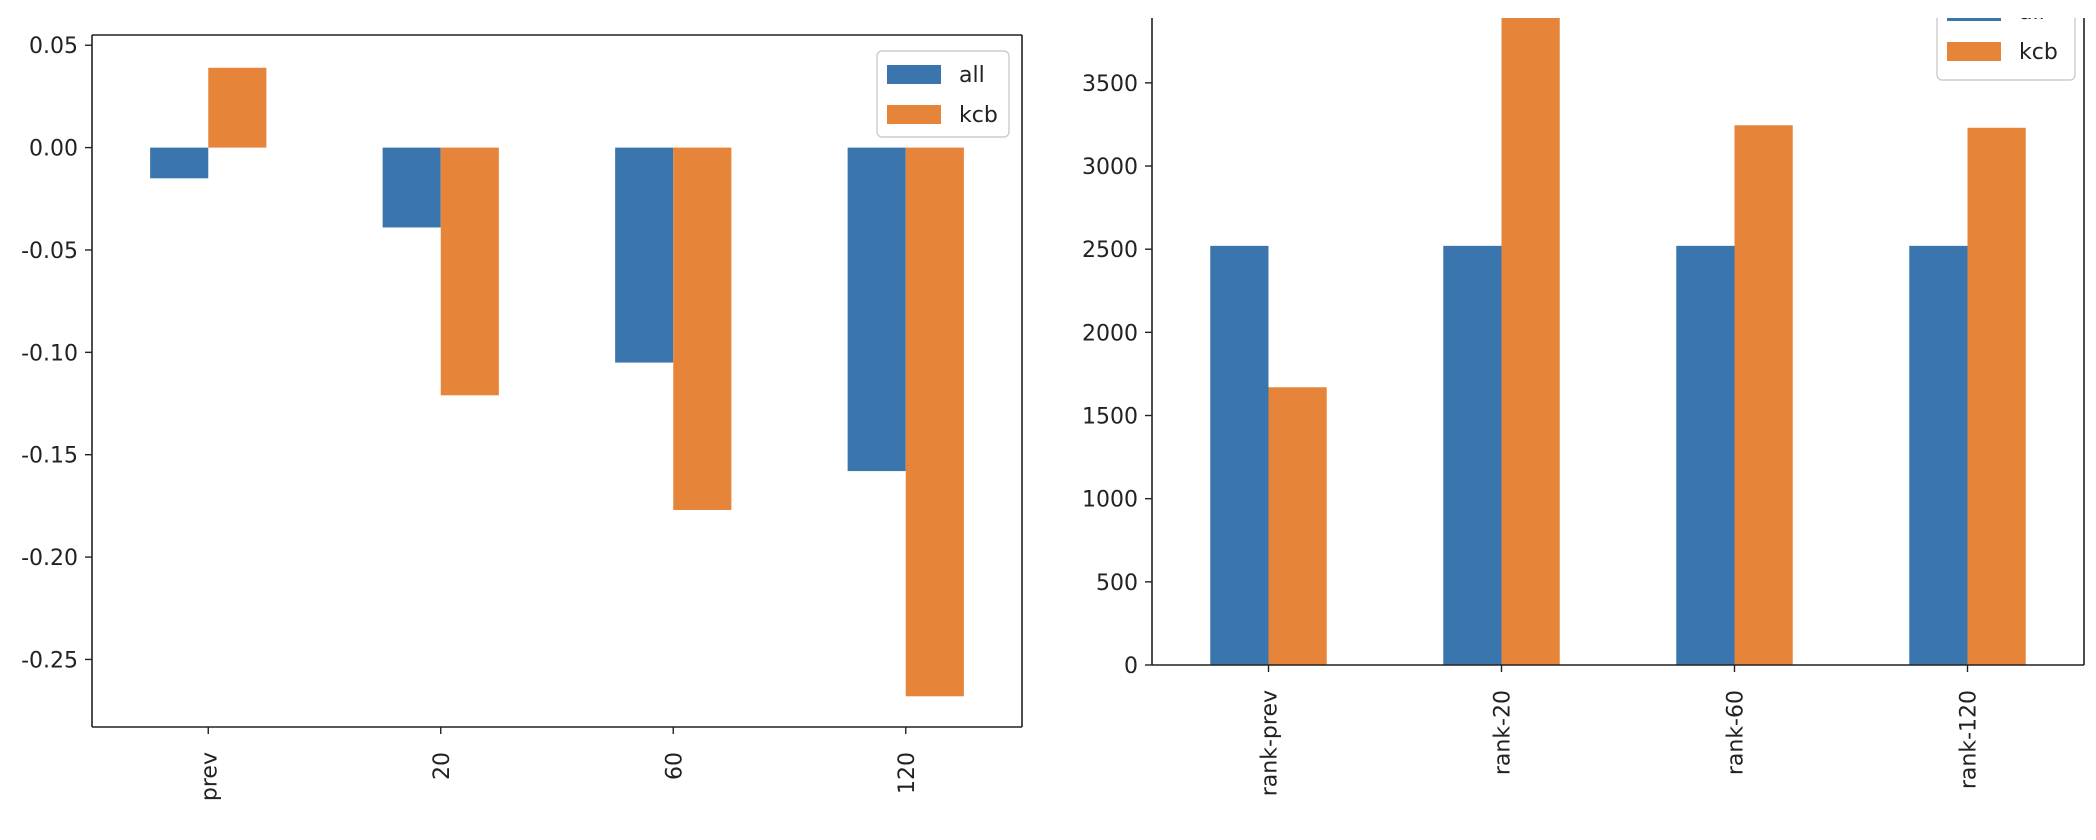  What do you see at coordinates (1131, 666) in the screenshot?
I see `y-tick-label: 0` at bounding box center [1131, 666].